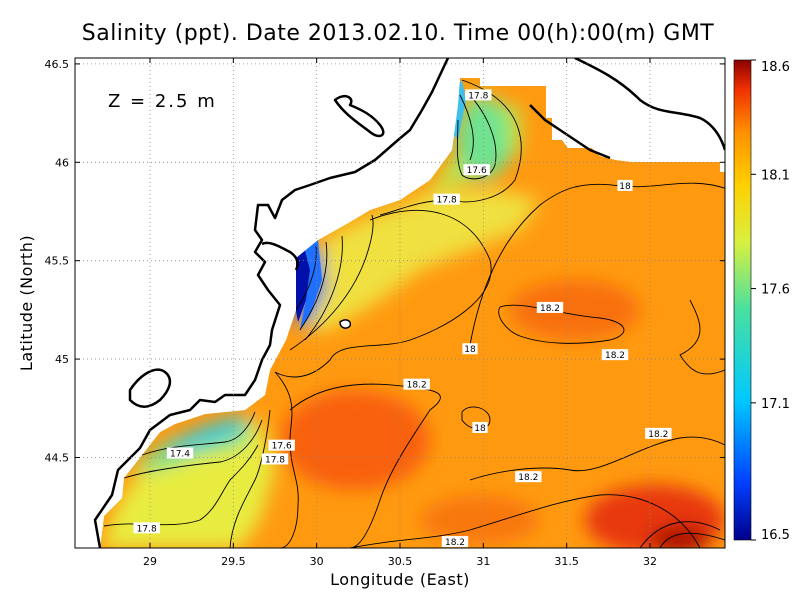 The height and width of the screenshot is (600, 800). What do you see at coordinates (400, 561) in the screenshot?
I see `x-tick-label: 30.5` at bounding box center [400, 561].